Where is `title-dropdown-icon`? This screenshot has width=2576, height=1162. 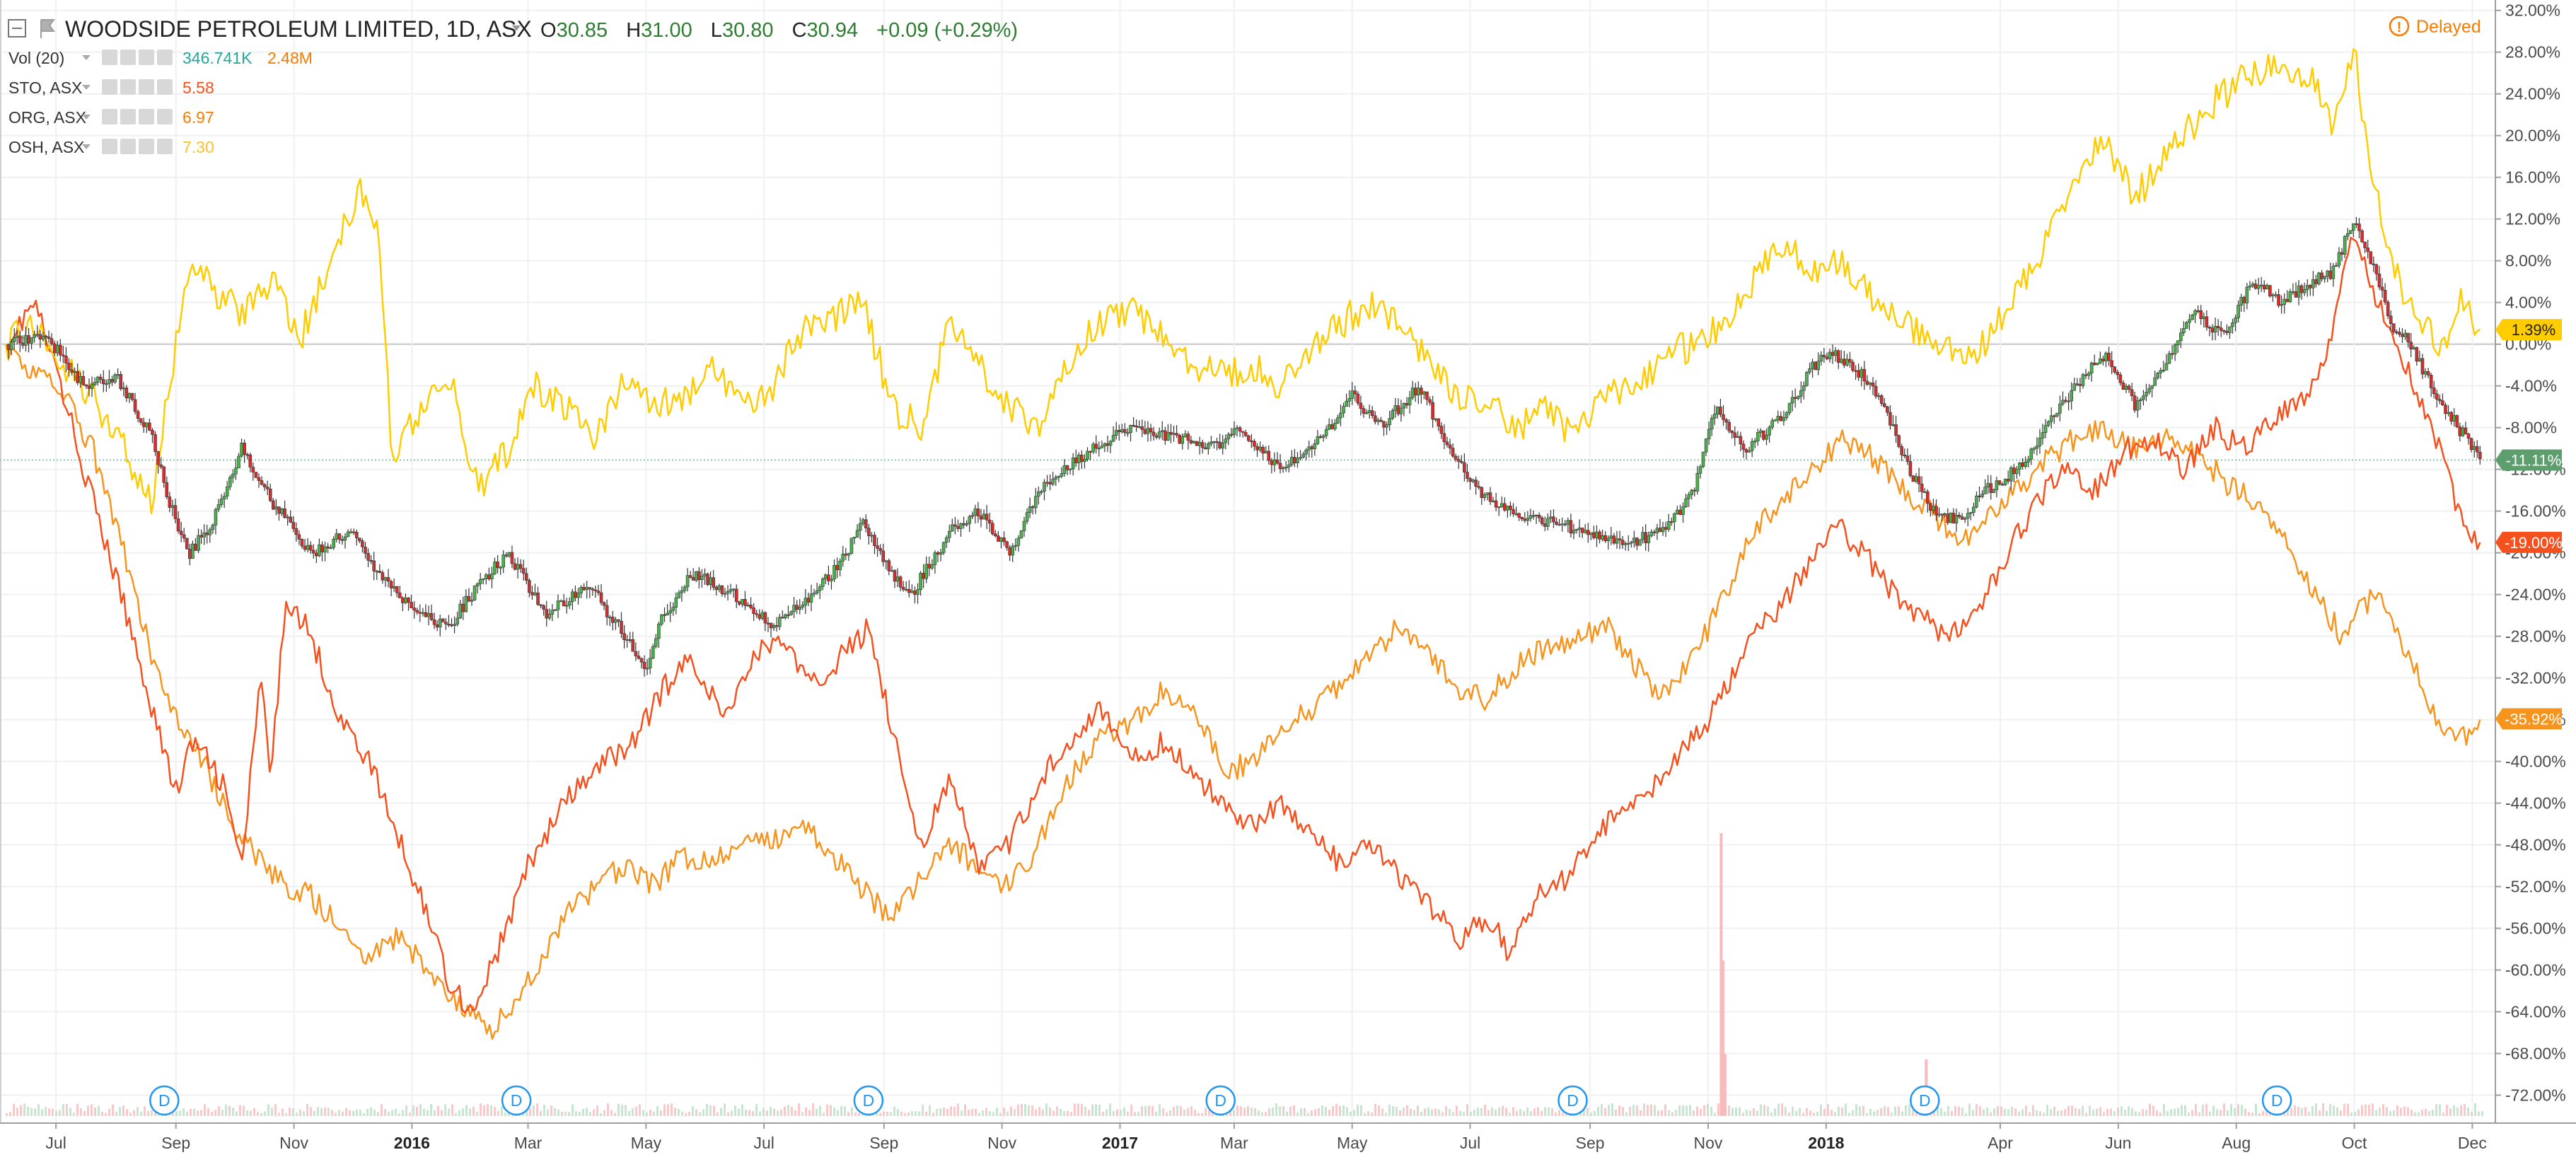
title-dropdown-icon is located at coordinates (516, 28).